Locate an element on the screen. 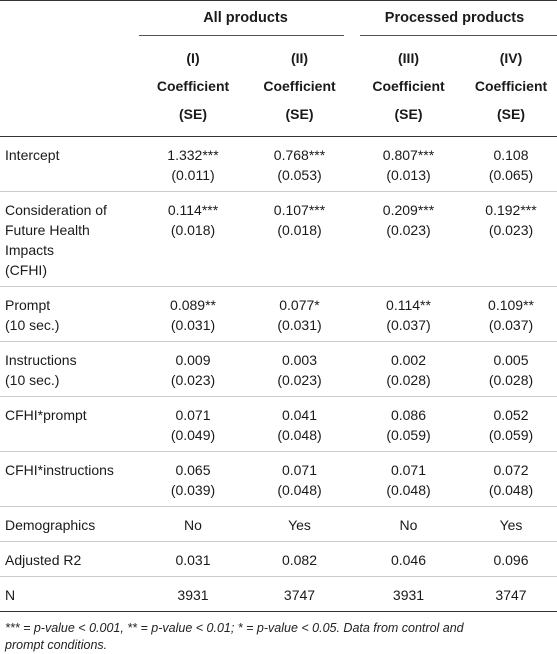  group-header-processed-products: Processed products is located at coordinates (454, 18).